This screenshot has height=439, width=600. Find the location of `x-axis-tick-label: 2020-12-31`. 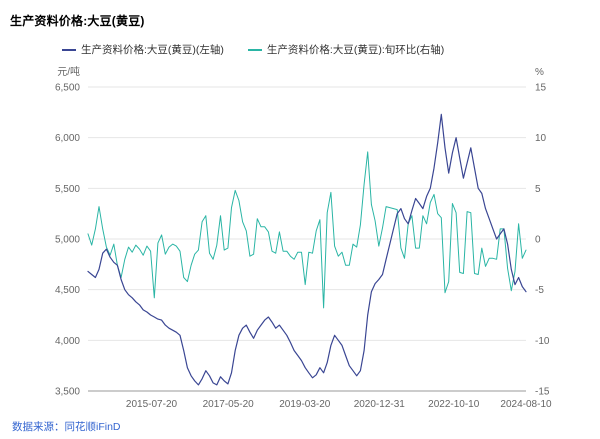

x-axis-tick-label: 2020-12-31 is located at coordinates (380, 404).